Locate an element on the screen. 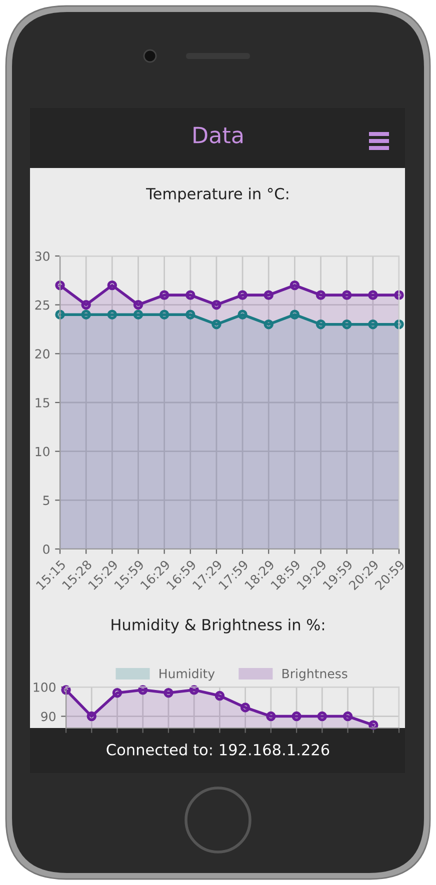 The width and height of the screenshot is (436, 885). y-tick-label: 5 is located at coordinates (46, 501).